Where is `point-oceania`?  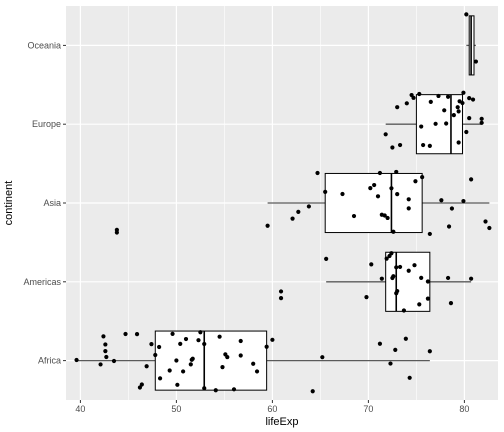
point-oceania is located at coordinates (476, 61).